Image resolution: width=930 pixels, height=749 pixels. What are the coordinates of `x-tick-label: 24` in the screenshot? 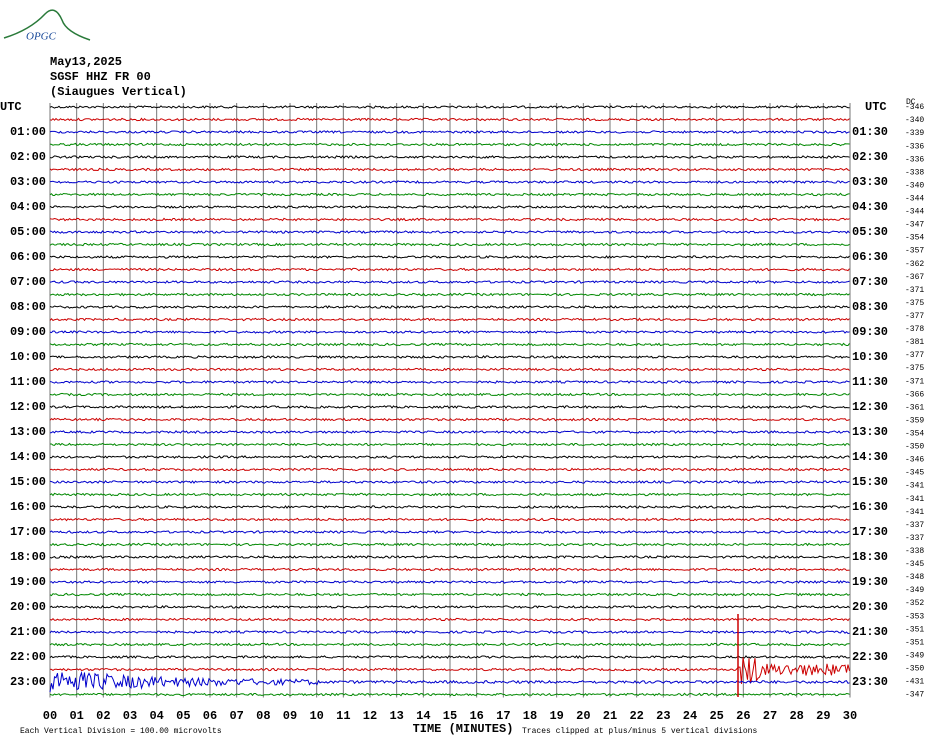 It's located at (690, 716).